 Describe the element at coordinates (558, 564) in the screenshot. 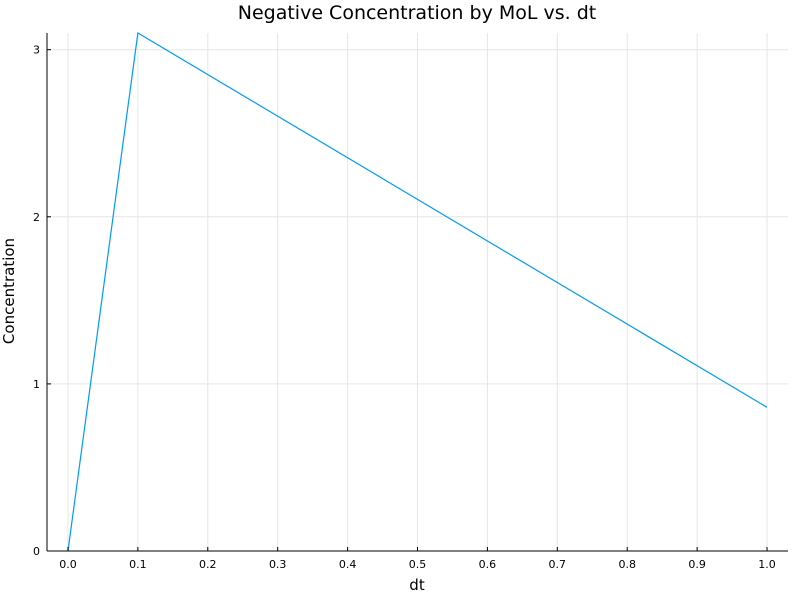

I see `x-tick-label-7: 0.7` at that location.